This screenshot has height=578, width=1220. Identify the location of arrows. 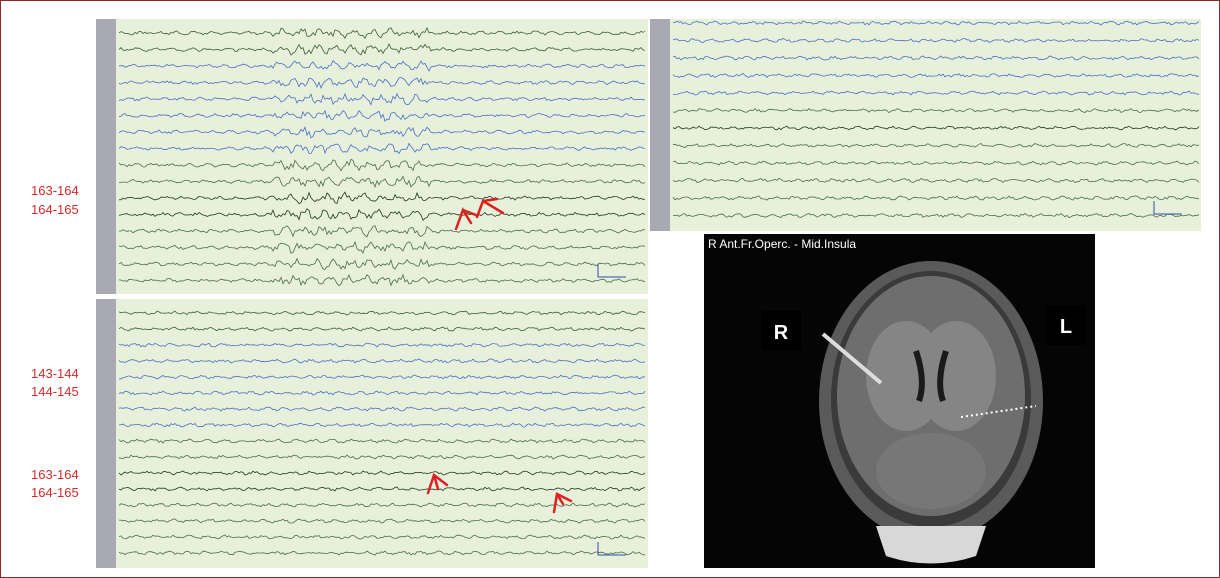
(499, 355).